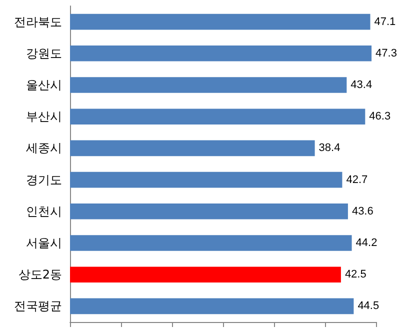 The height and width of the screenshot is (336, 404). I want to click on data-label: 42.5, so click(355, 274).